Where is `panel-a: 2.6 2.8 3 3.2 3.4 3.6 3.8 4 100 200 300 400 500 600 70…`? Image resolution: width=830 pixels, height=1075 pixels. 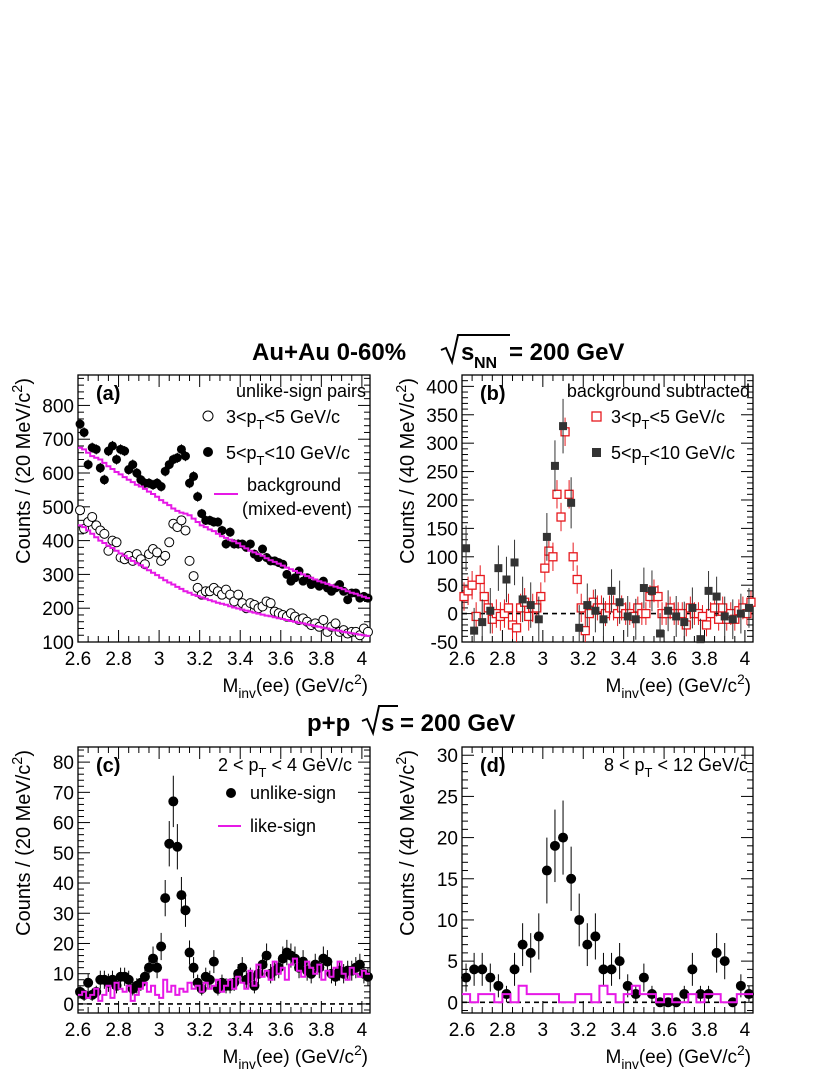 panel-a: 2.6 2.8 3 3.2 3.4 3.6 3.8 4 100 200 300 400 500 600 70… is located at coordinates (191, 537).